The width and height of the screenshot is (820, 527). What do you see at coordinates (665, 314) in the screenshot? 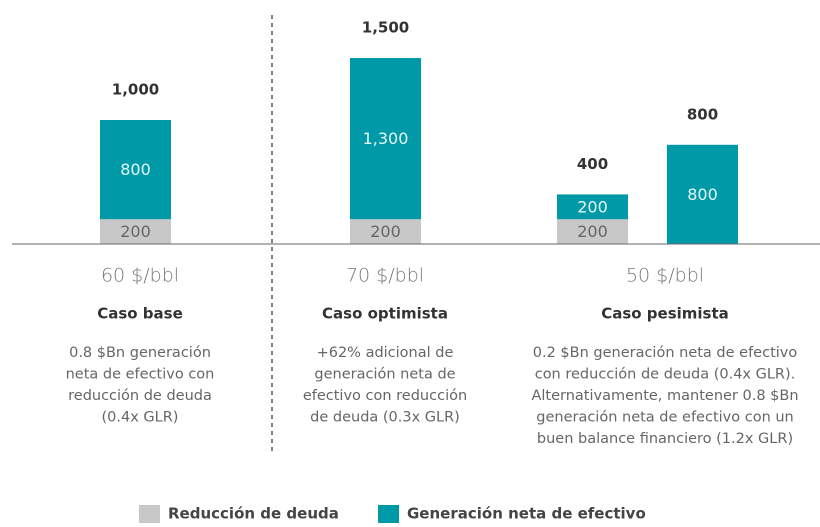
I see `group-title: Caso pesimista` at bounding box center [665, 314].